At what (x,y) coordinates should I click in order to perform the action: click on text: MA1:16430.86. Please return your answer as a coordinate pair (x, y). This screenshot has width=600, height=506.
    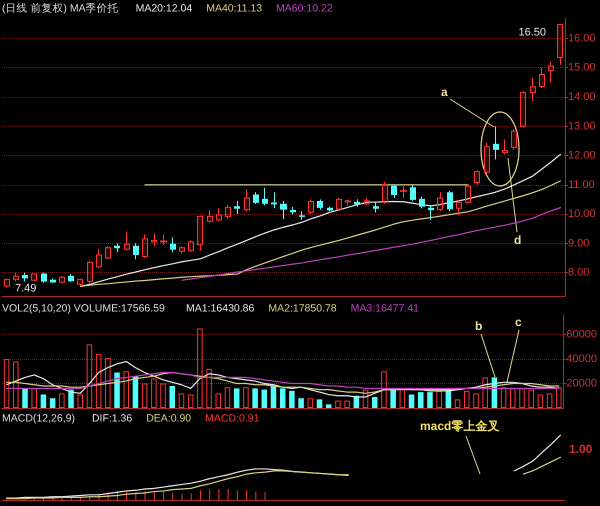
    Looking at the image, I should click on (220, 308).